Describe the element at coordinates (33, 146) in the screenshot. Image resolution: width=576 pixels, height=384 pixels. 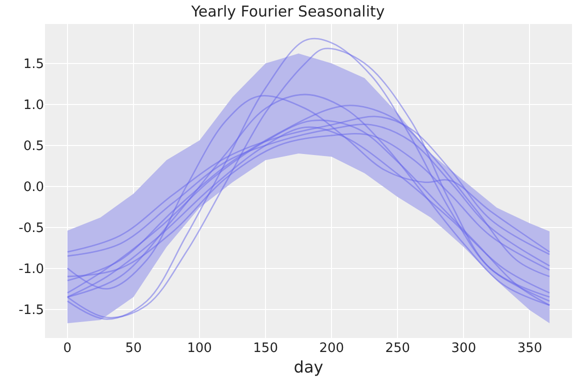
I see `y-tick-label: 0.5` at that location.